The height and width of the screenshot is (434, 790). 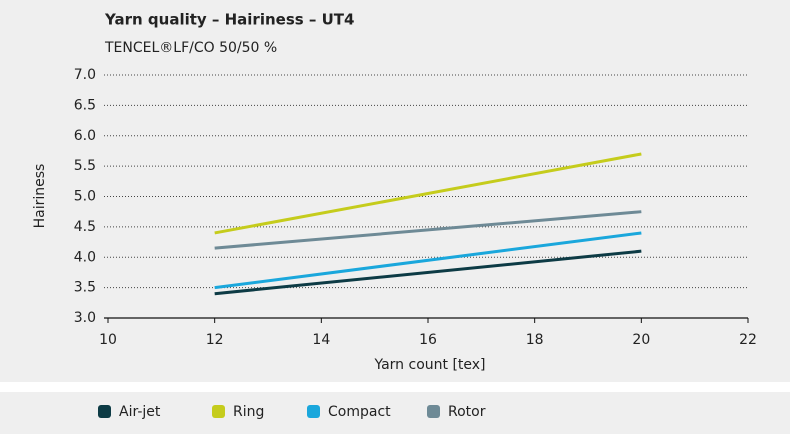 I want to click on x-tick-label: 10, so click(x=108, y=340).